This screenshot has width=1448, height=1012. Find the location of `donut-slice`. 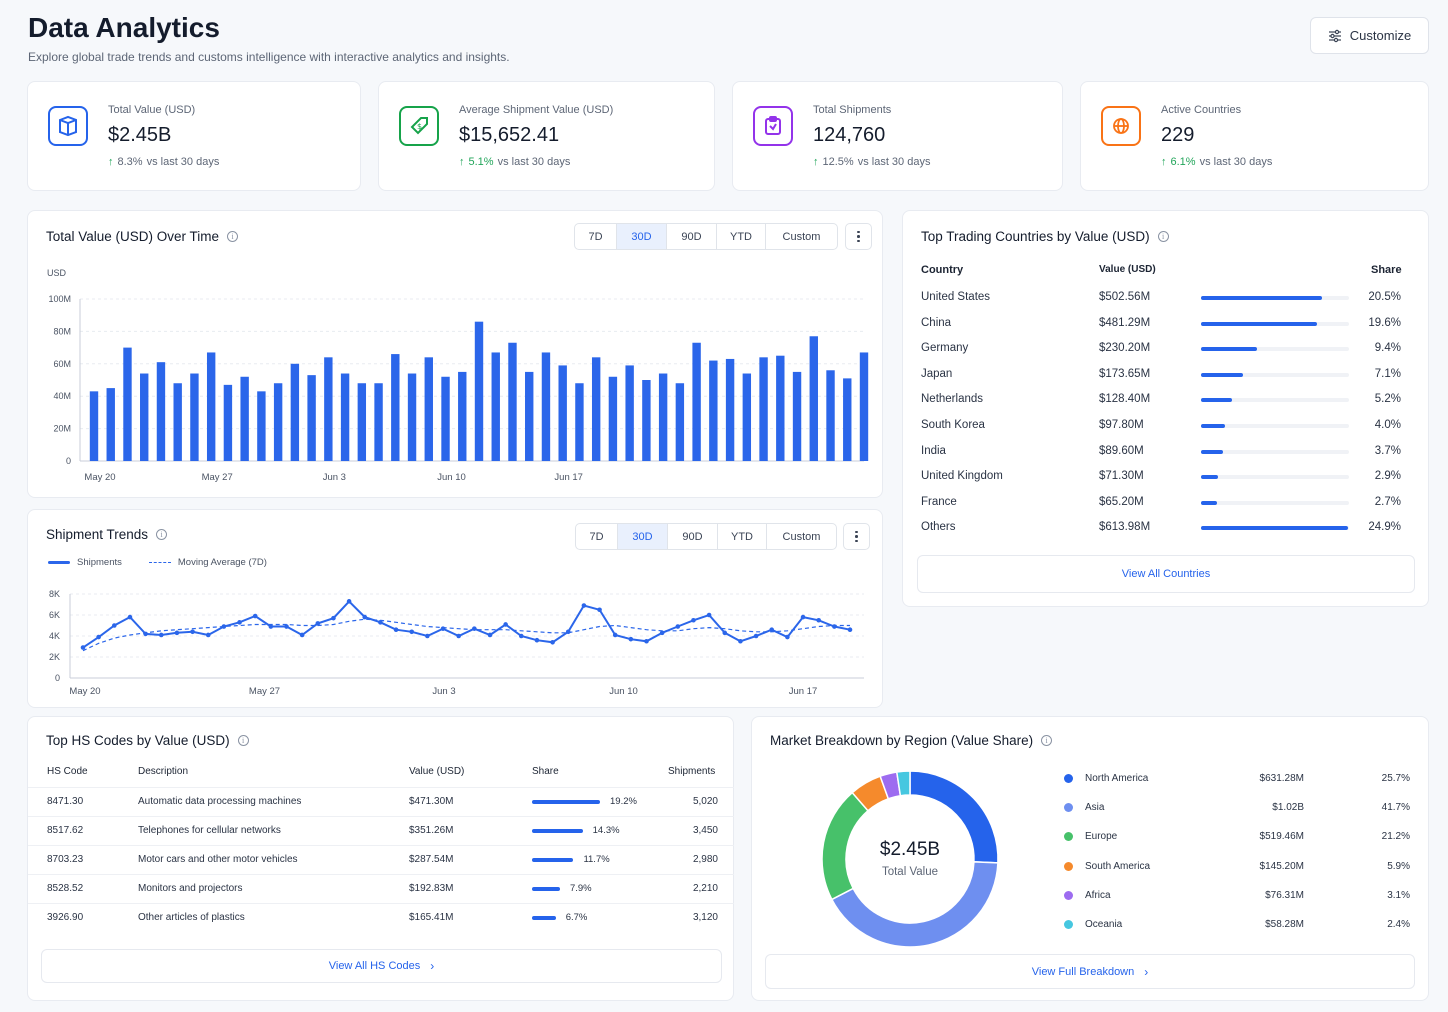

donut-slice is located at coordinates (903, 783).